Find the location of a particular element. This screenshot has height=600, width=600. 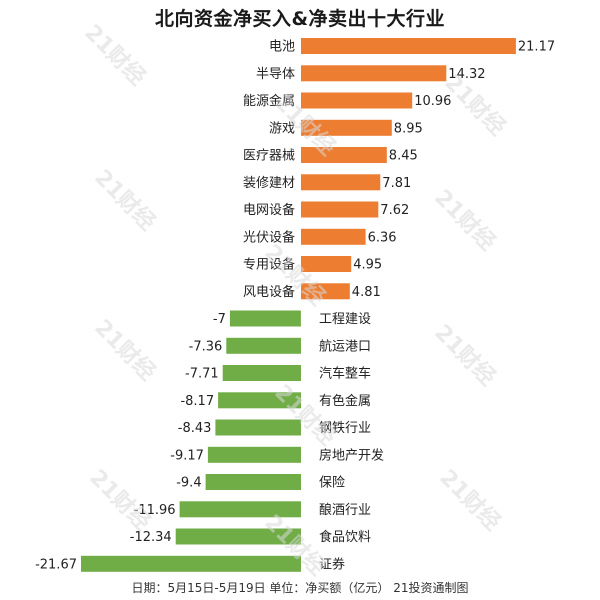

category-label: 专用设备 is located at coordinates (269, 265).